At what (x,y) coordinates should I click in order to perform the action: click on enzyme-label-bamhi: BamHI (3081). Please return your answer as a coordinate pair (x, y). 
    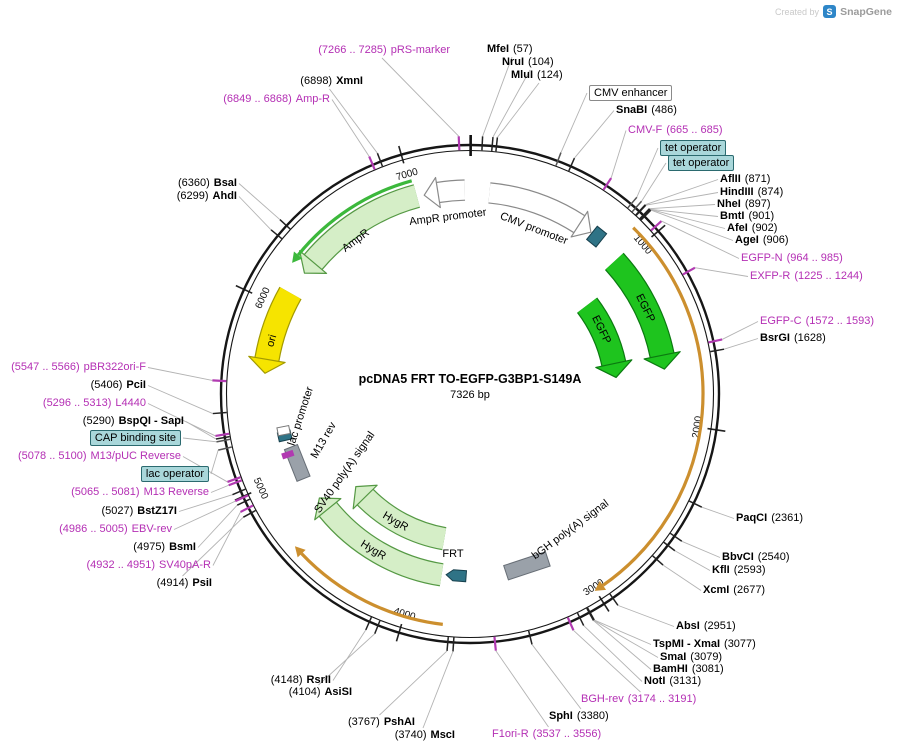
    Looking at the image, I should click on (690, 669).